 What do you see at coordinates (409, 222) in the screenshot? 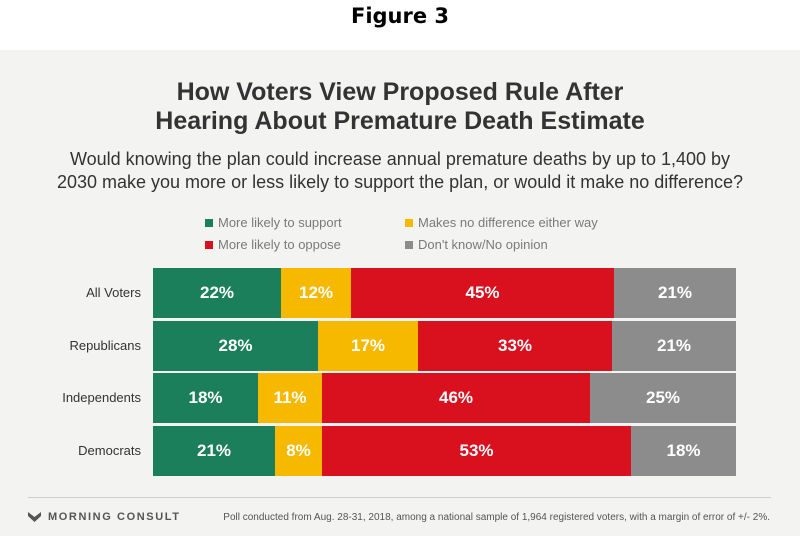
I see `legend-swatch-no-difference` at bounding box center [409, 222].